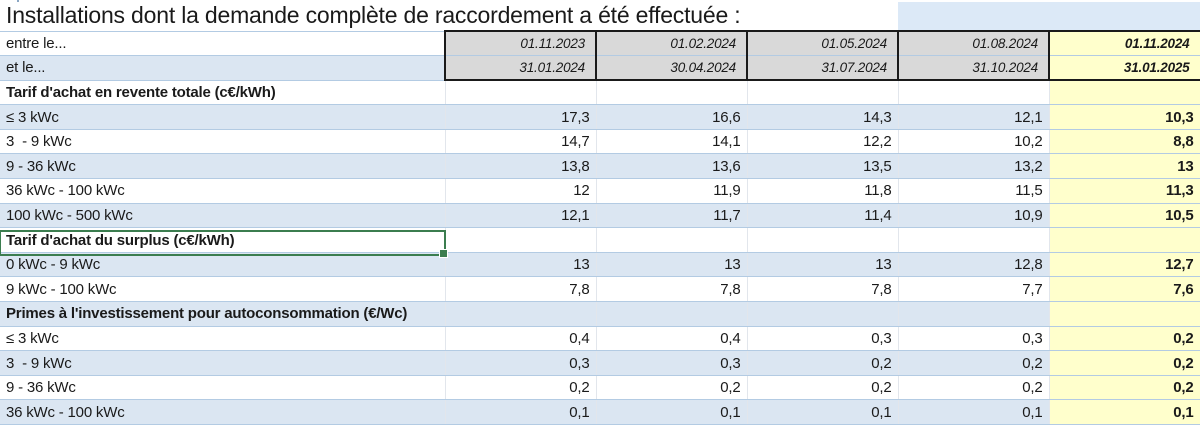  What do you see at coordinates (672, 142) in the screenshot?
I see `value-cell: 14,1` at bounding box center [672, 142].